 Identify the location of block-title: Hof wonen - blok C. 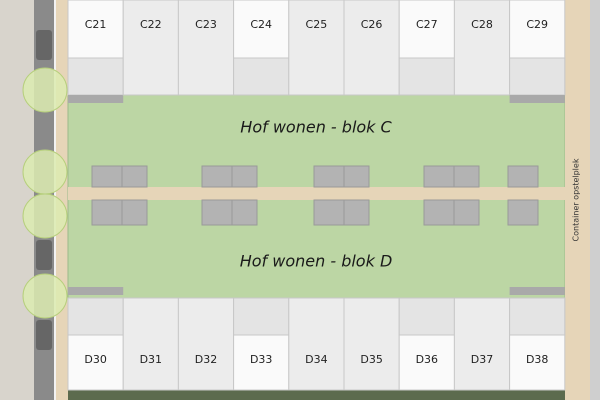
(316, 127).